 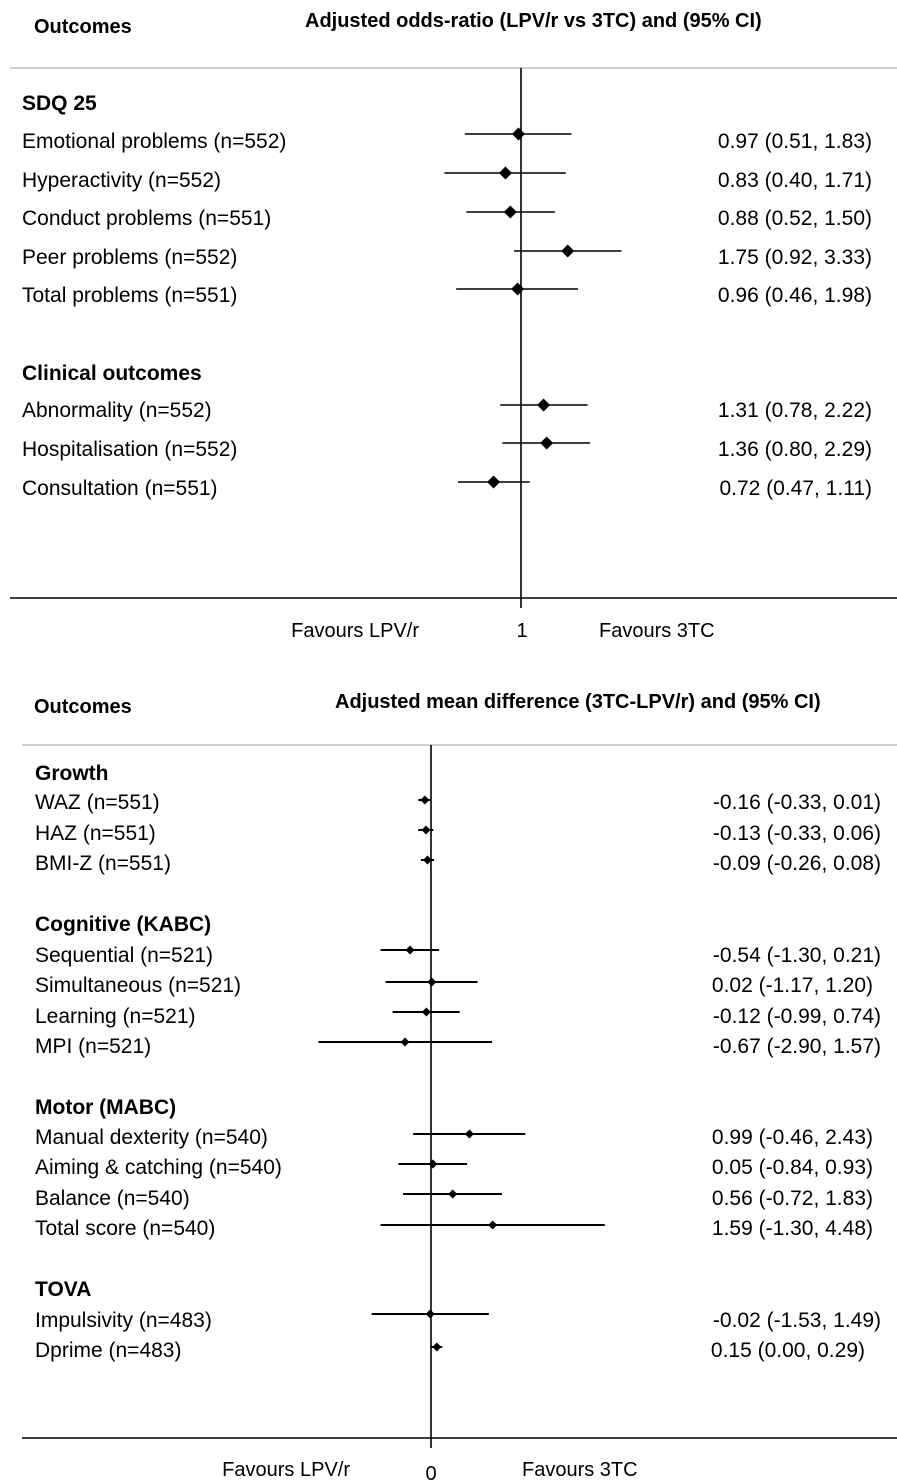 What do you see at coordinates (430, 1472) in the screenshot?
I see `reference-tick-label: 0` at bounding box center [430, 1472].